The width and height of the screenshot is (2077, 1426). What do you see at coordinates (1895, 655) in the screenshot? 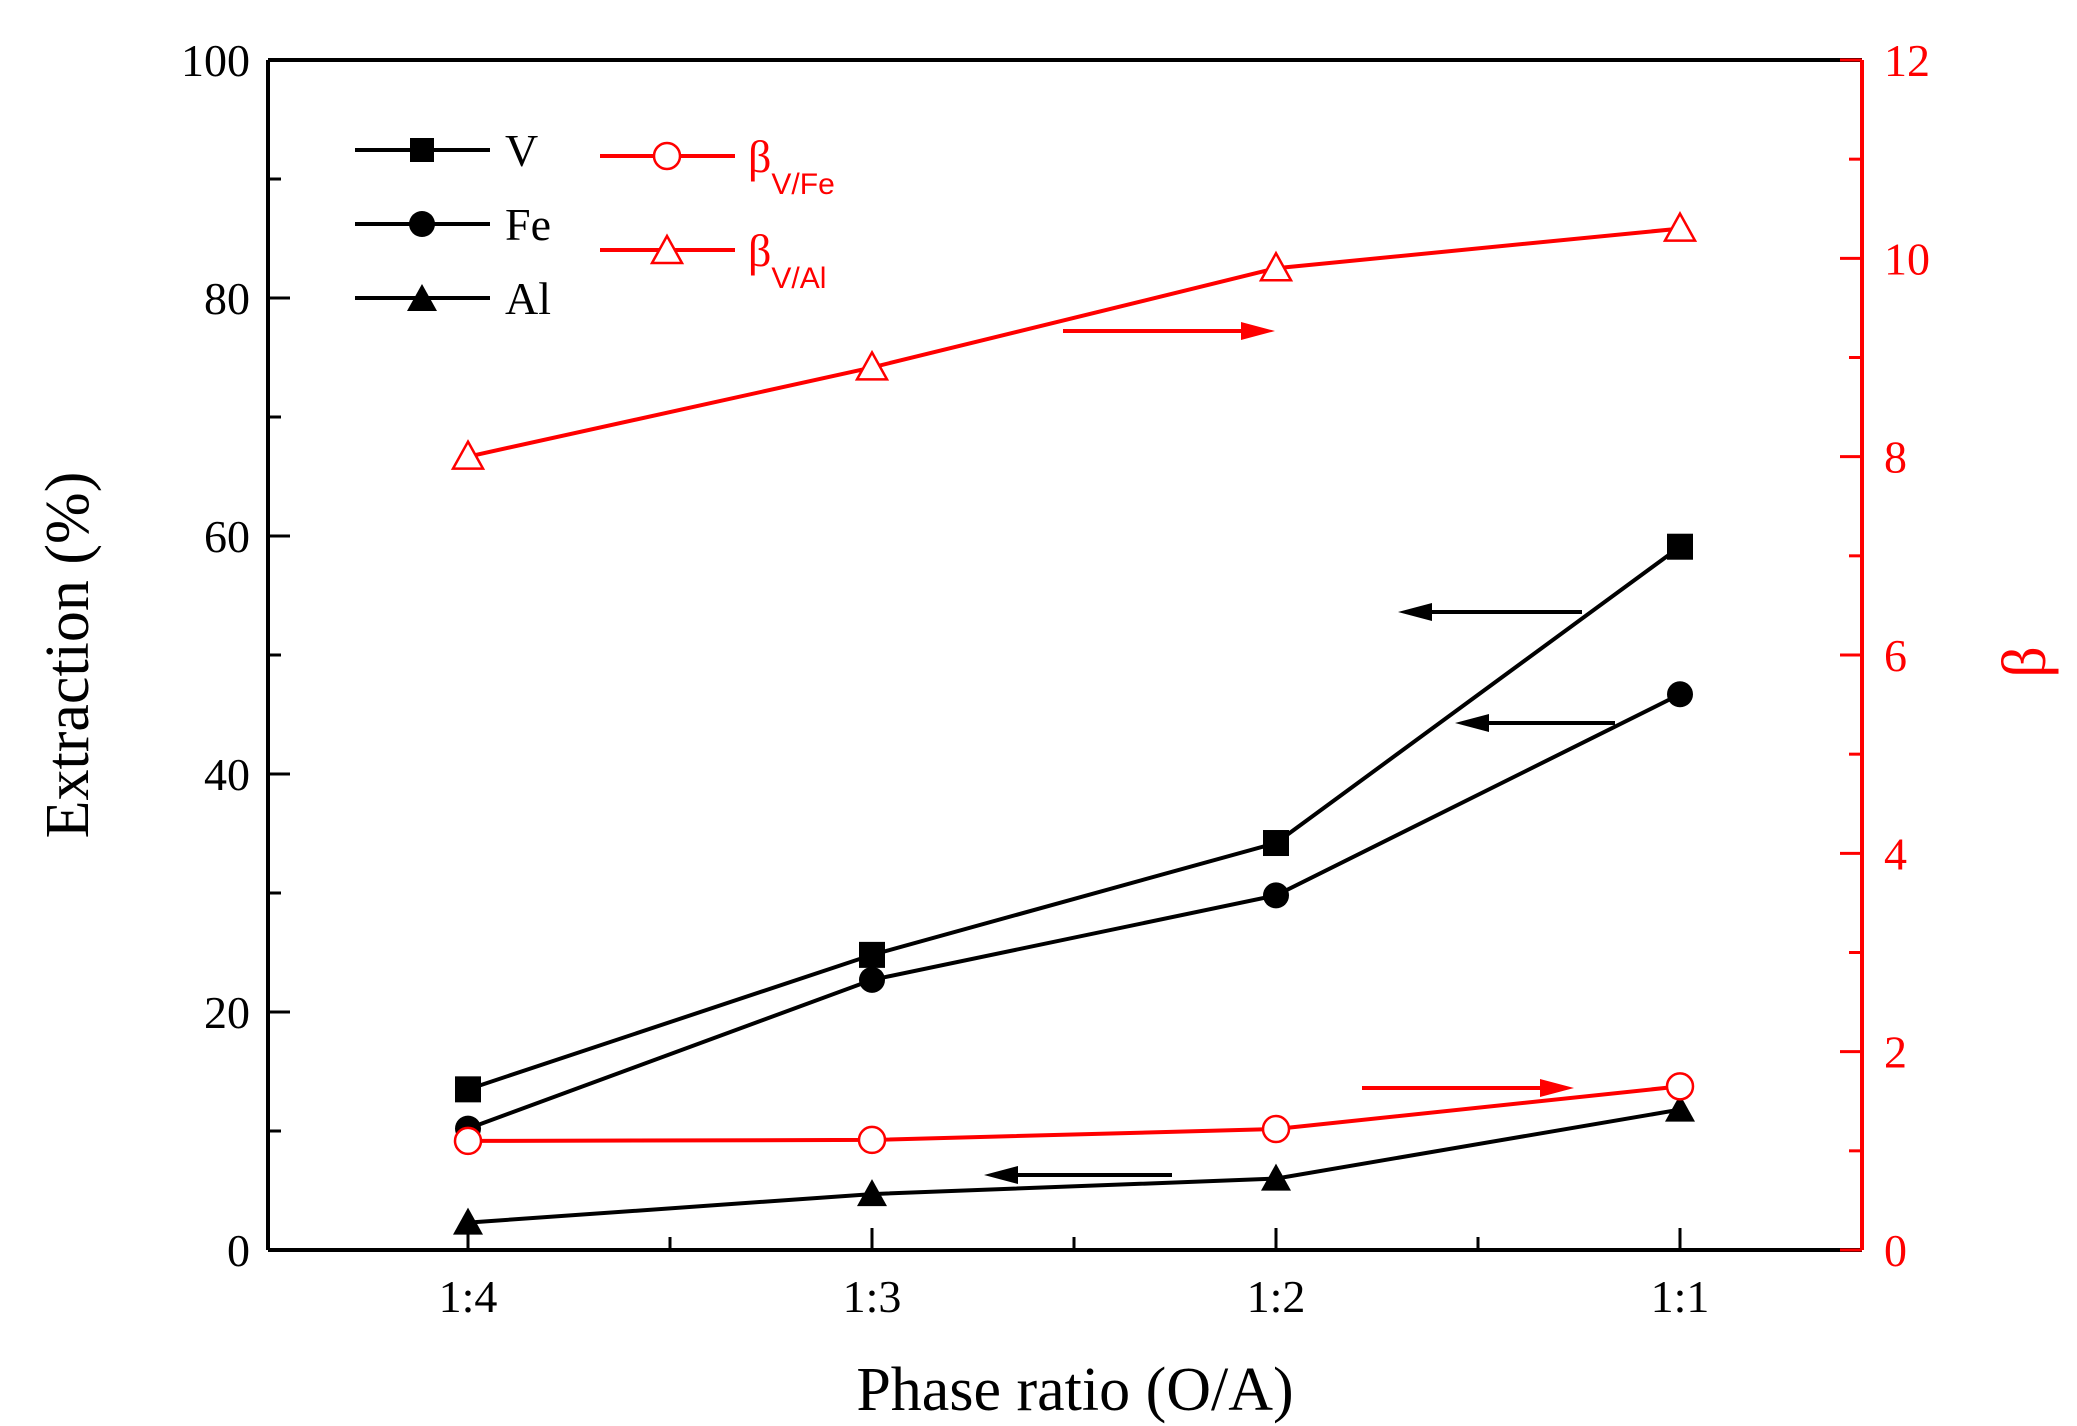
I see `y2-tick-label: 6` at bounding box center [1895, 655].